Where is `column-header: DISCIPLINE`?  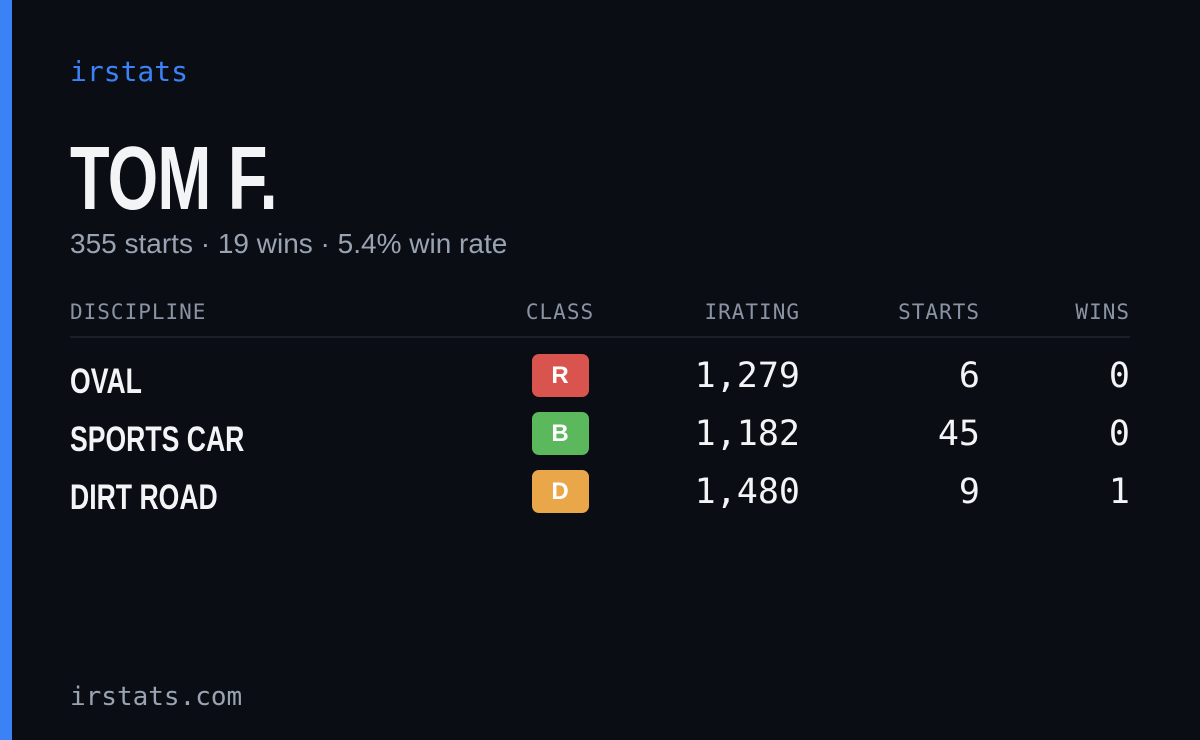
column-header: DISCIPLINE is located at coordinates (138, 312).